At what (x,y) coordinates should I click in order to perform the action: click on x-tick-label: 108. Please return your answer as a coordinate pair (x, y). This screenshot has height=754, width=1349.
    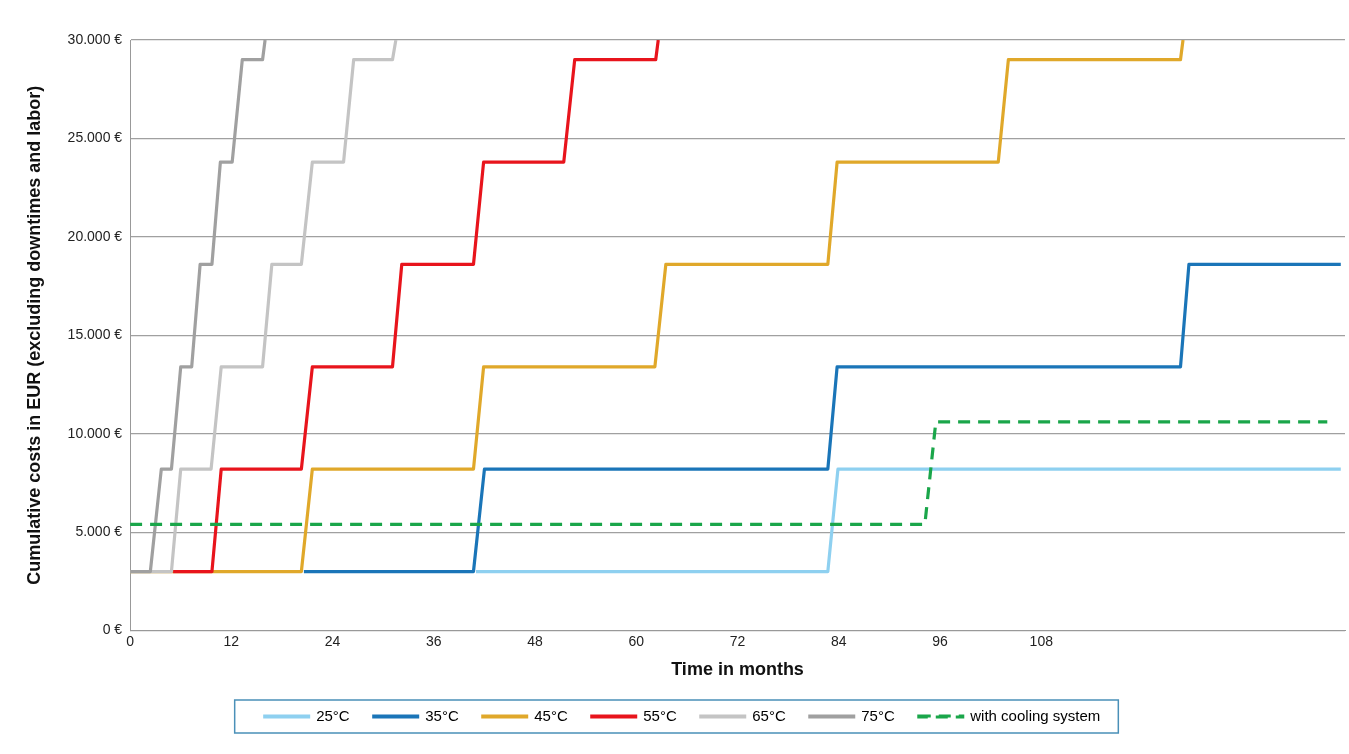
    Looking at the image, I should click on (1041, 640).